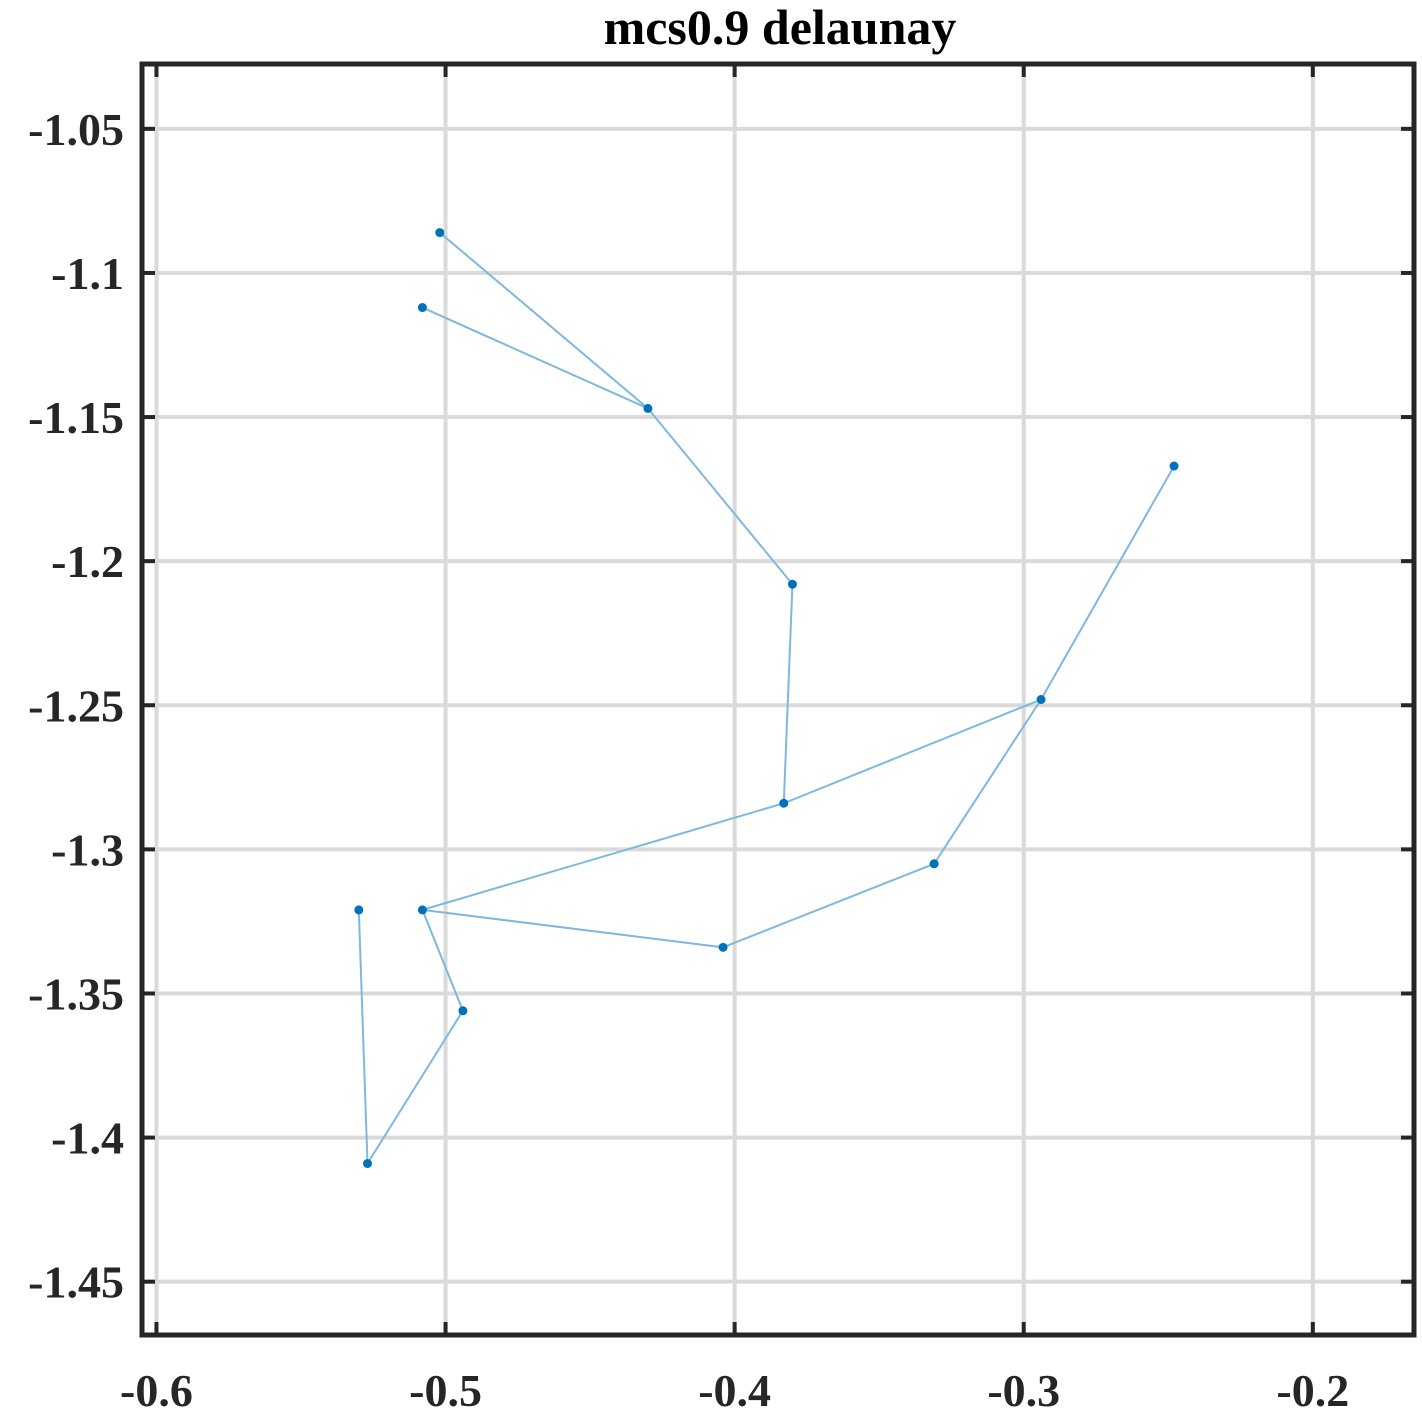 The width and height of the screenshot is (1422, 1414). Describe the element at coordinates (76, 993) in the screenshot. I see `y-tick-label: -1.35` at that location.